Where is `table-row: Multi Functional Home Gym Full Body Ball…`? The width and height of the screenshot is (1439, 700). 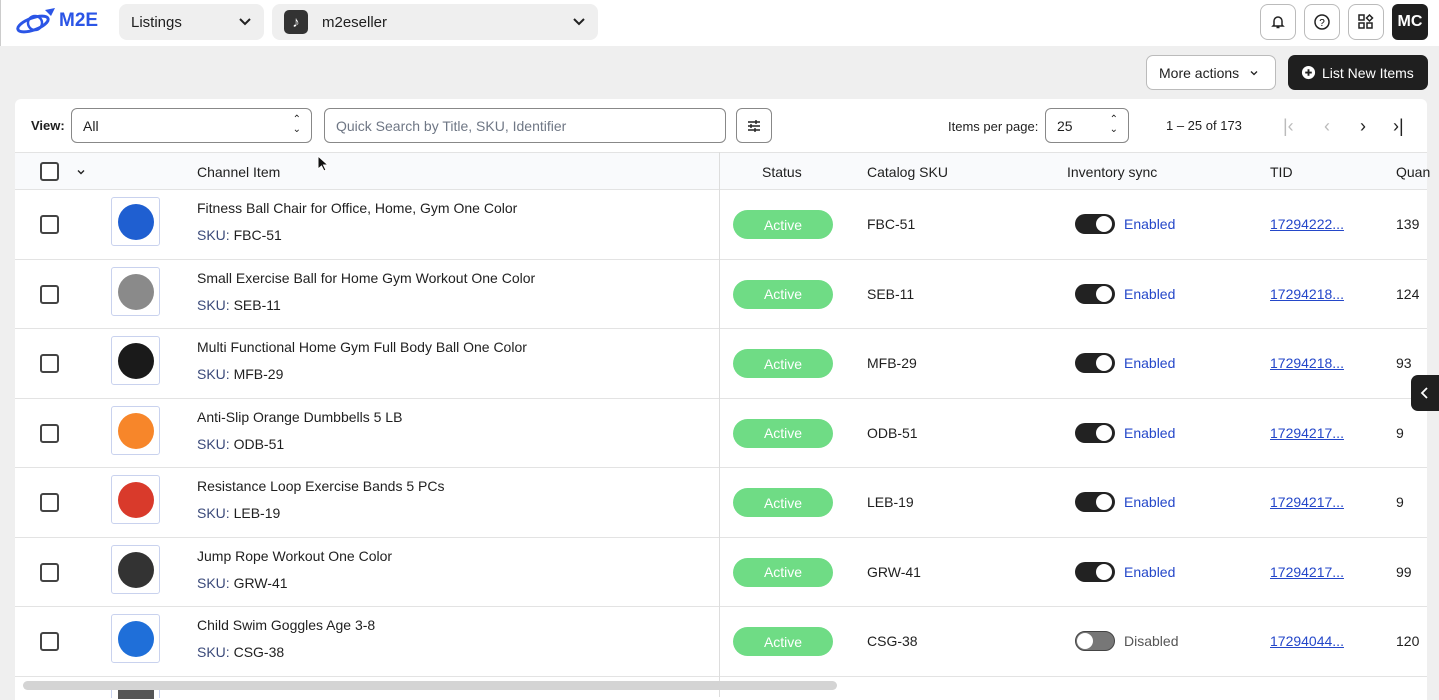 table-row: Multi Functional Home Gym Full Body Ball… is located at coordinates (721, 364).